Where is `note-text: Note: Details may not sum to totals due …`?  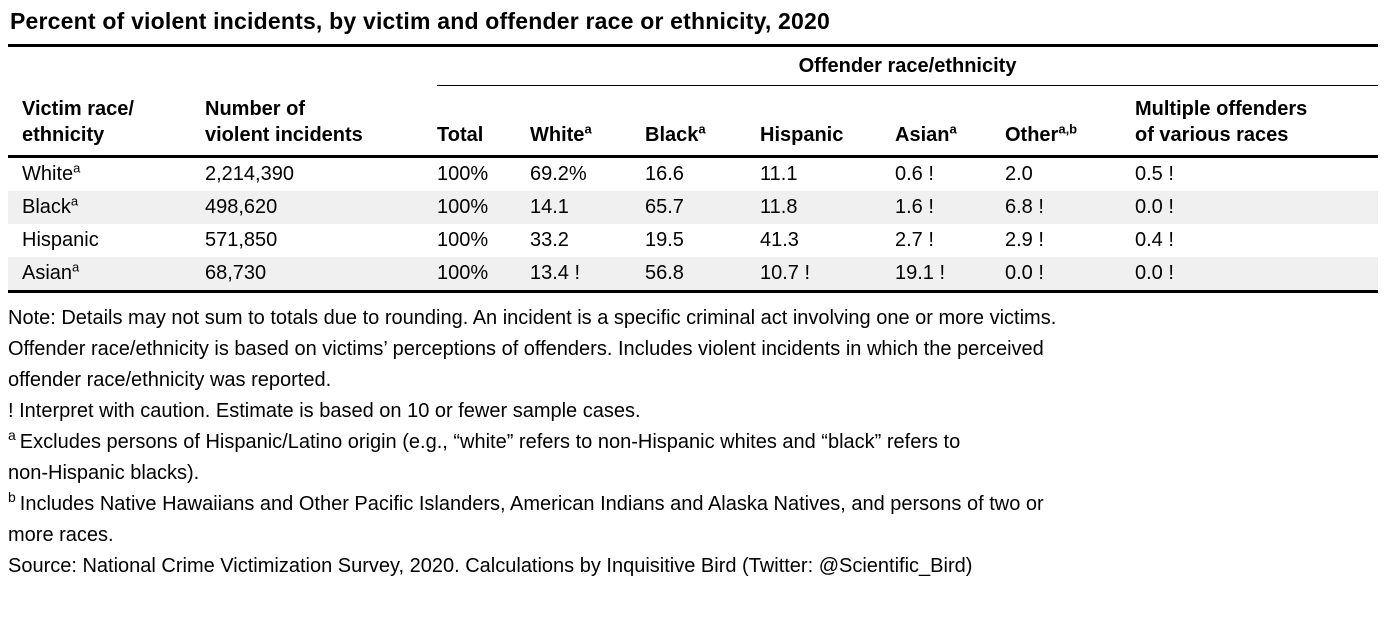
note-text: Note: Details may not sum to totals due … is located at coordinates (532, 349).